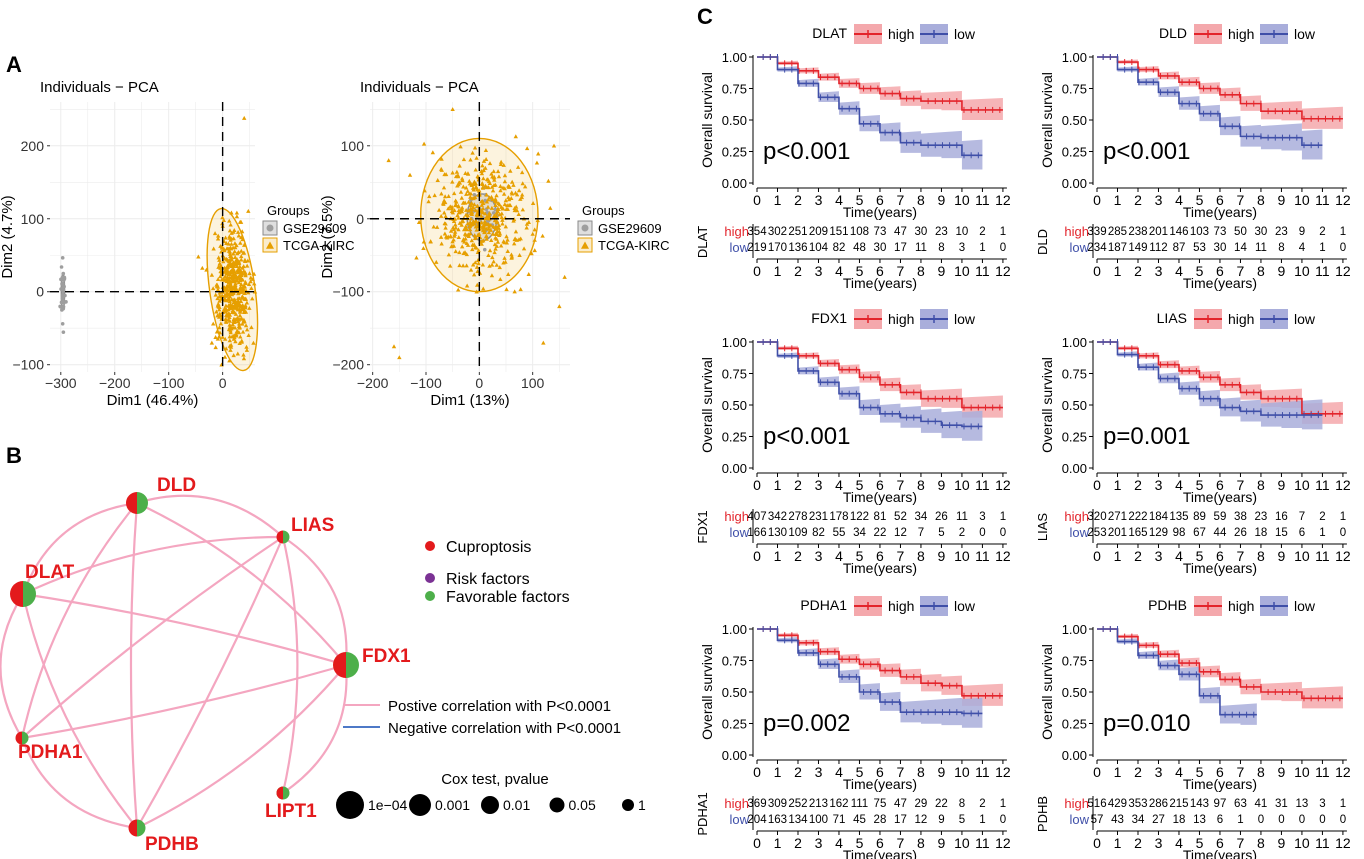 The image size is (1364, 859). What do you see at coordinates (1137, 232) in the screenshot?
I see `risk-count-high: 238` at bounding box center [1137, 232].